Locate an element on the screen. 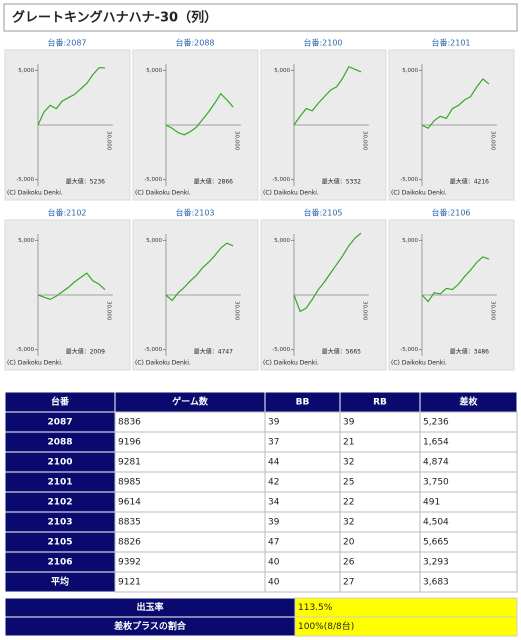 This screenshot has height=640, width=521. summary-value-cell is located at coordinates (406, 626).